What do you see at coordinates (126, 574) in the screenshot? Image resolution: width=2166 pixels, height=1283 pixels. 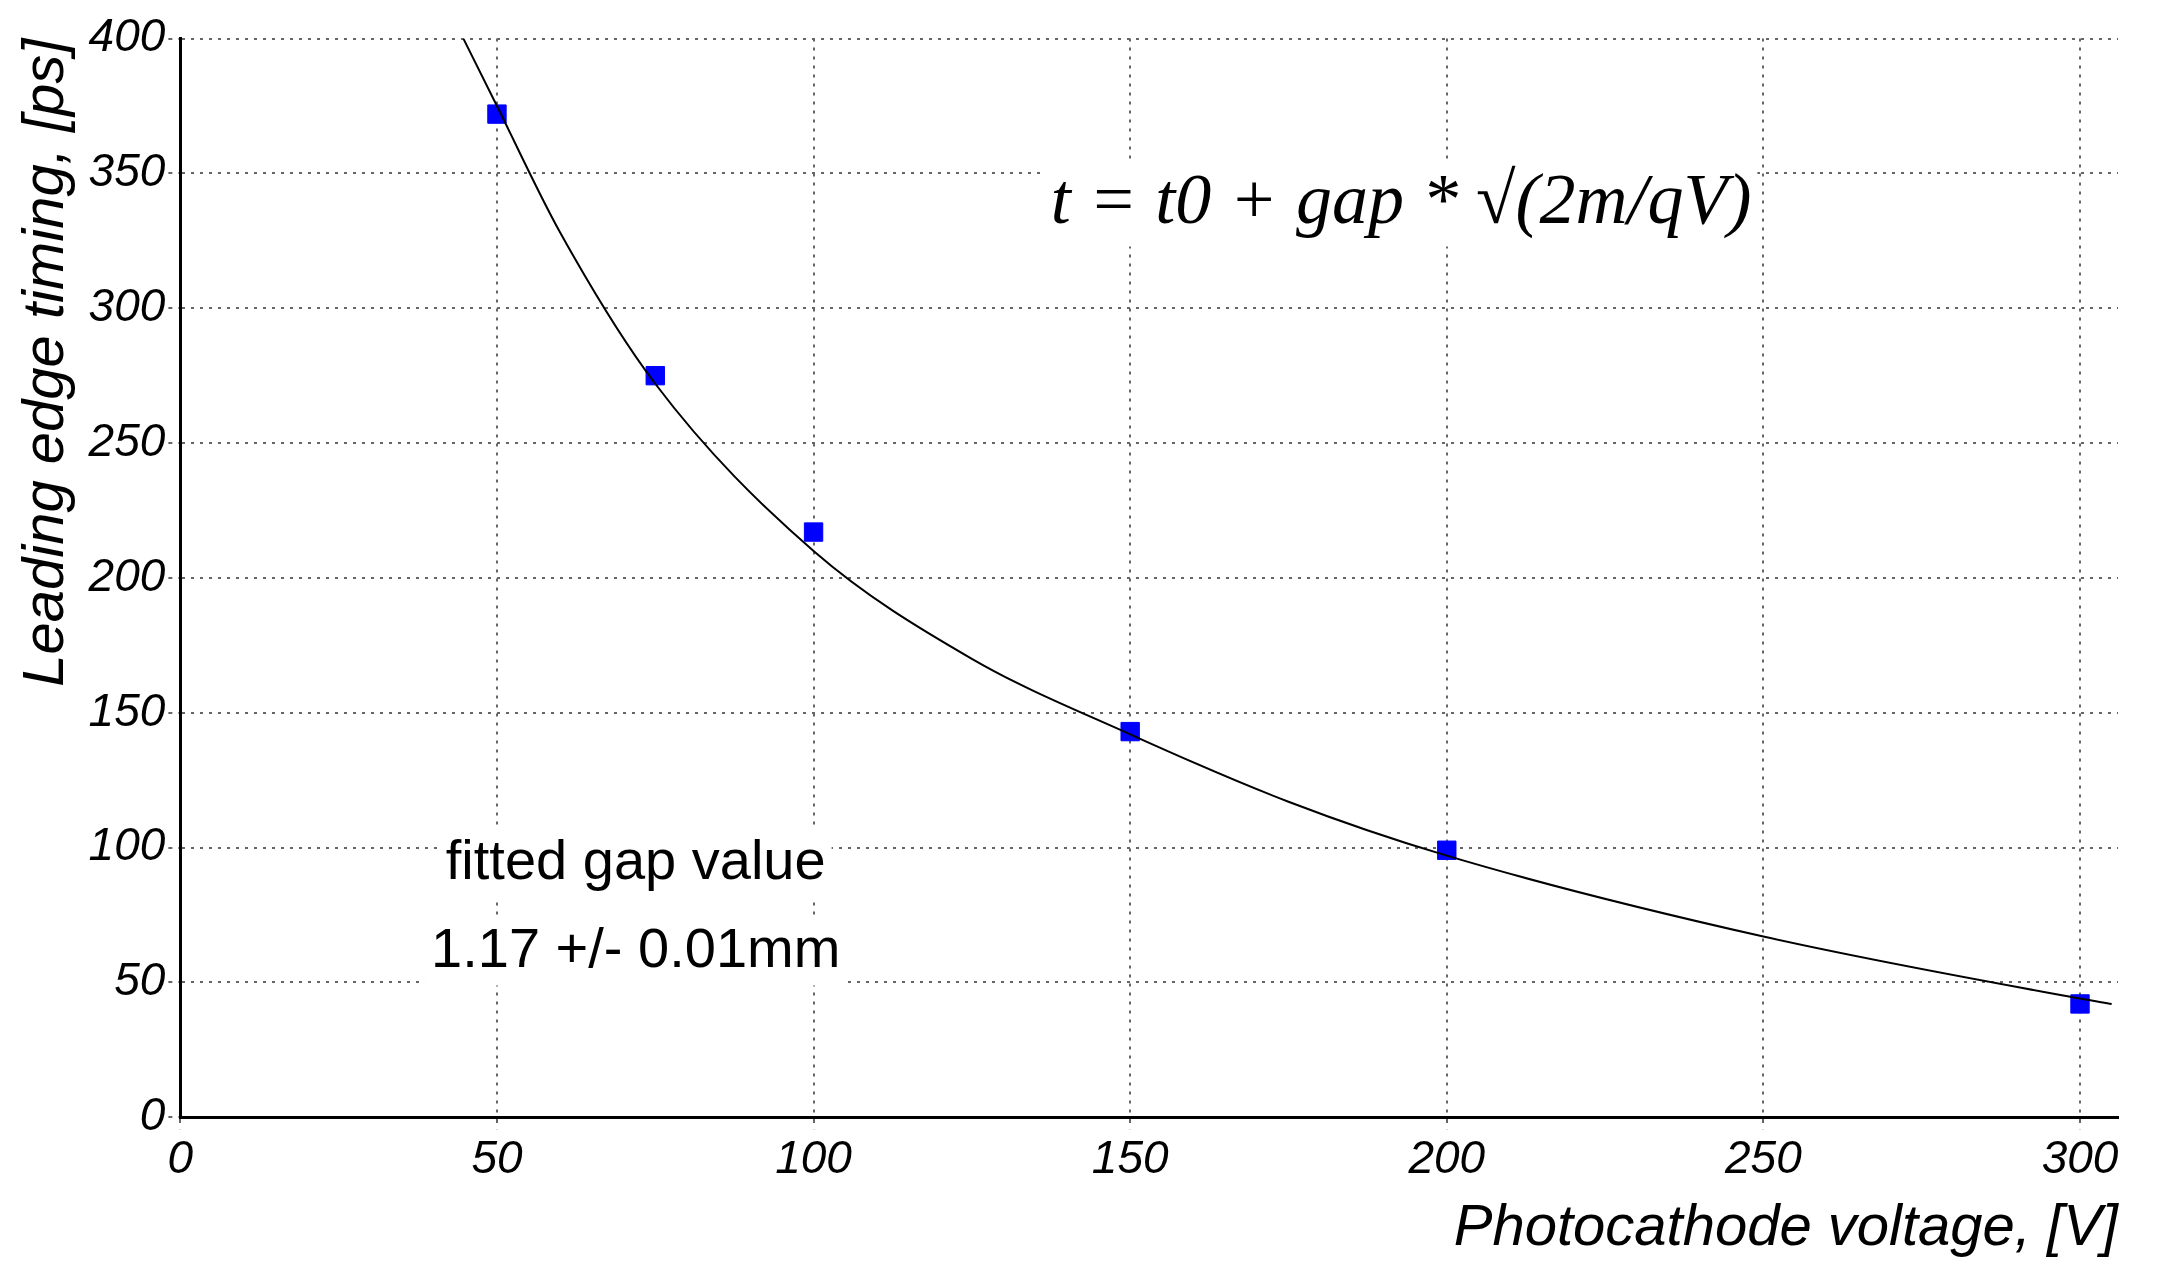 I see `y-tick-label: 200` at bounding box center [126, 574].